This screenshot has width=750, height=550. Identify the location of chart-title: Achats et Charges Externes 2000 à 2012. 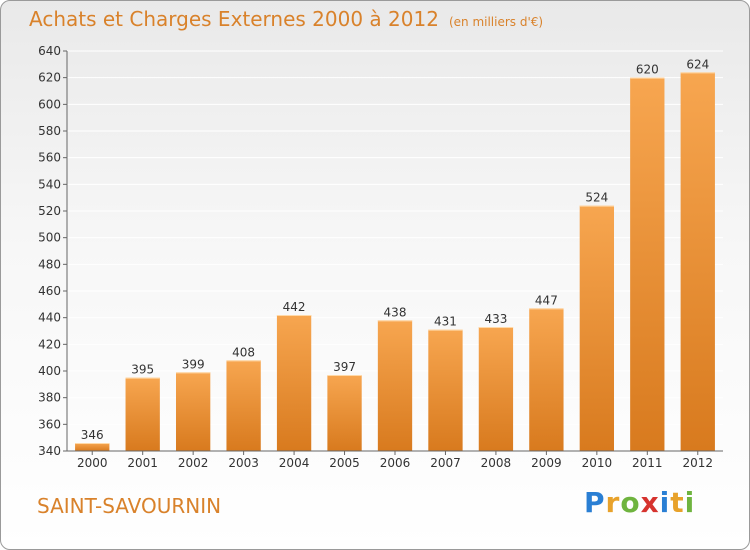
(234, 19).